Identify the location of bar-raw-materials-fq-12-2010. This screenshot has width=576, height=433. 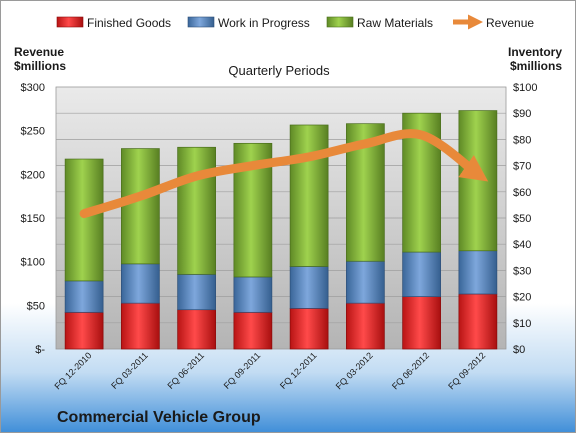
(84, 220).